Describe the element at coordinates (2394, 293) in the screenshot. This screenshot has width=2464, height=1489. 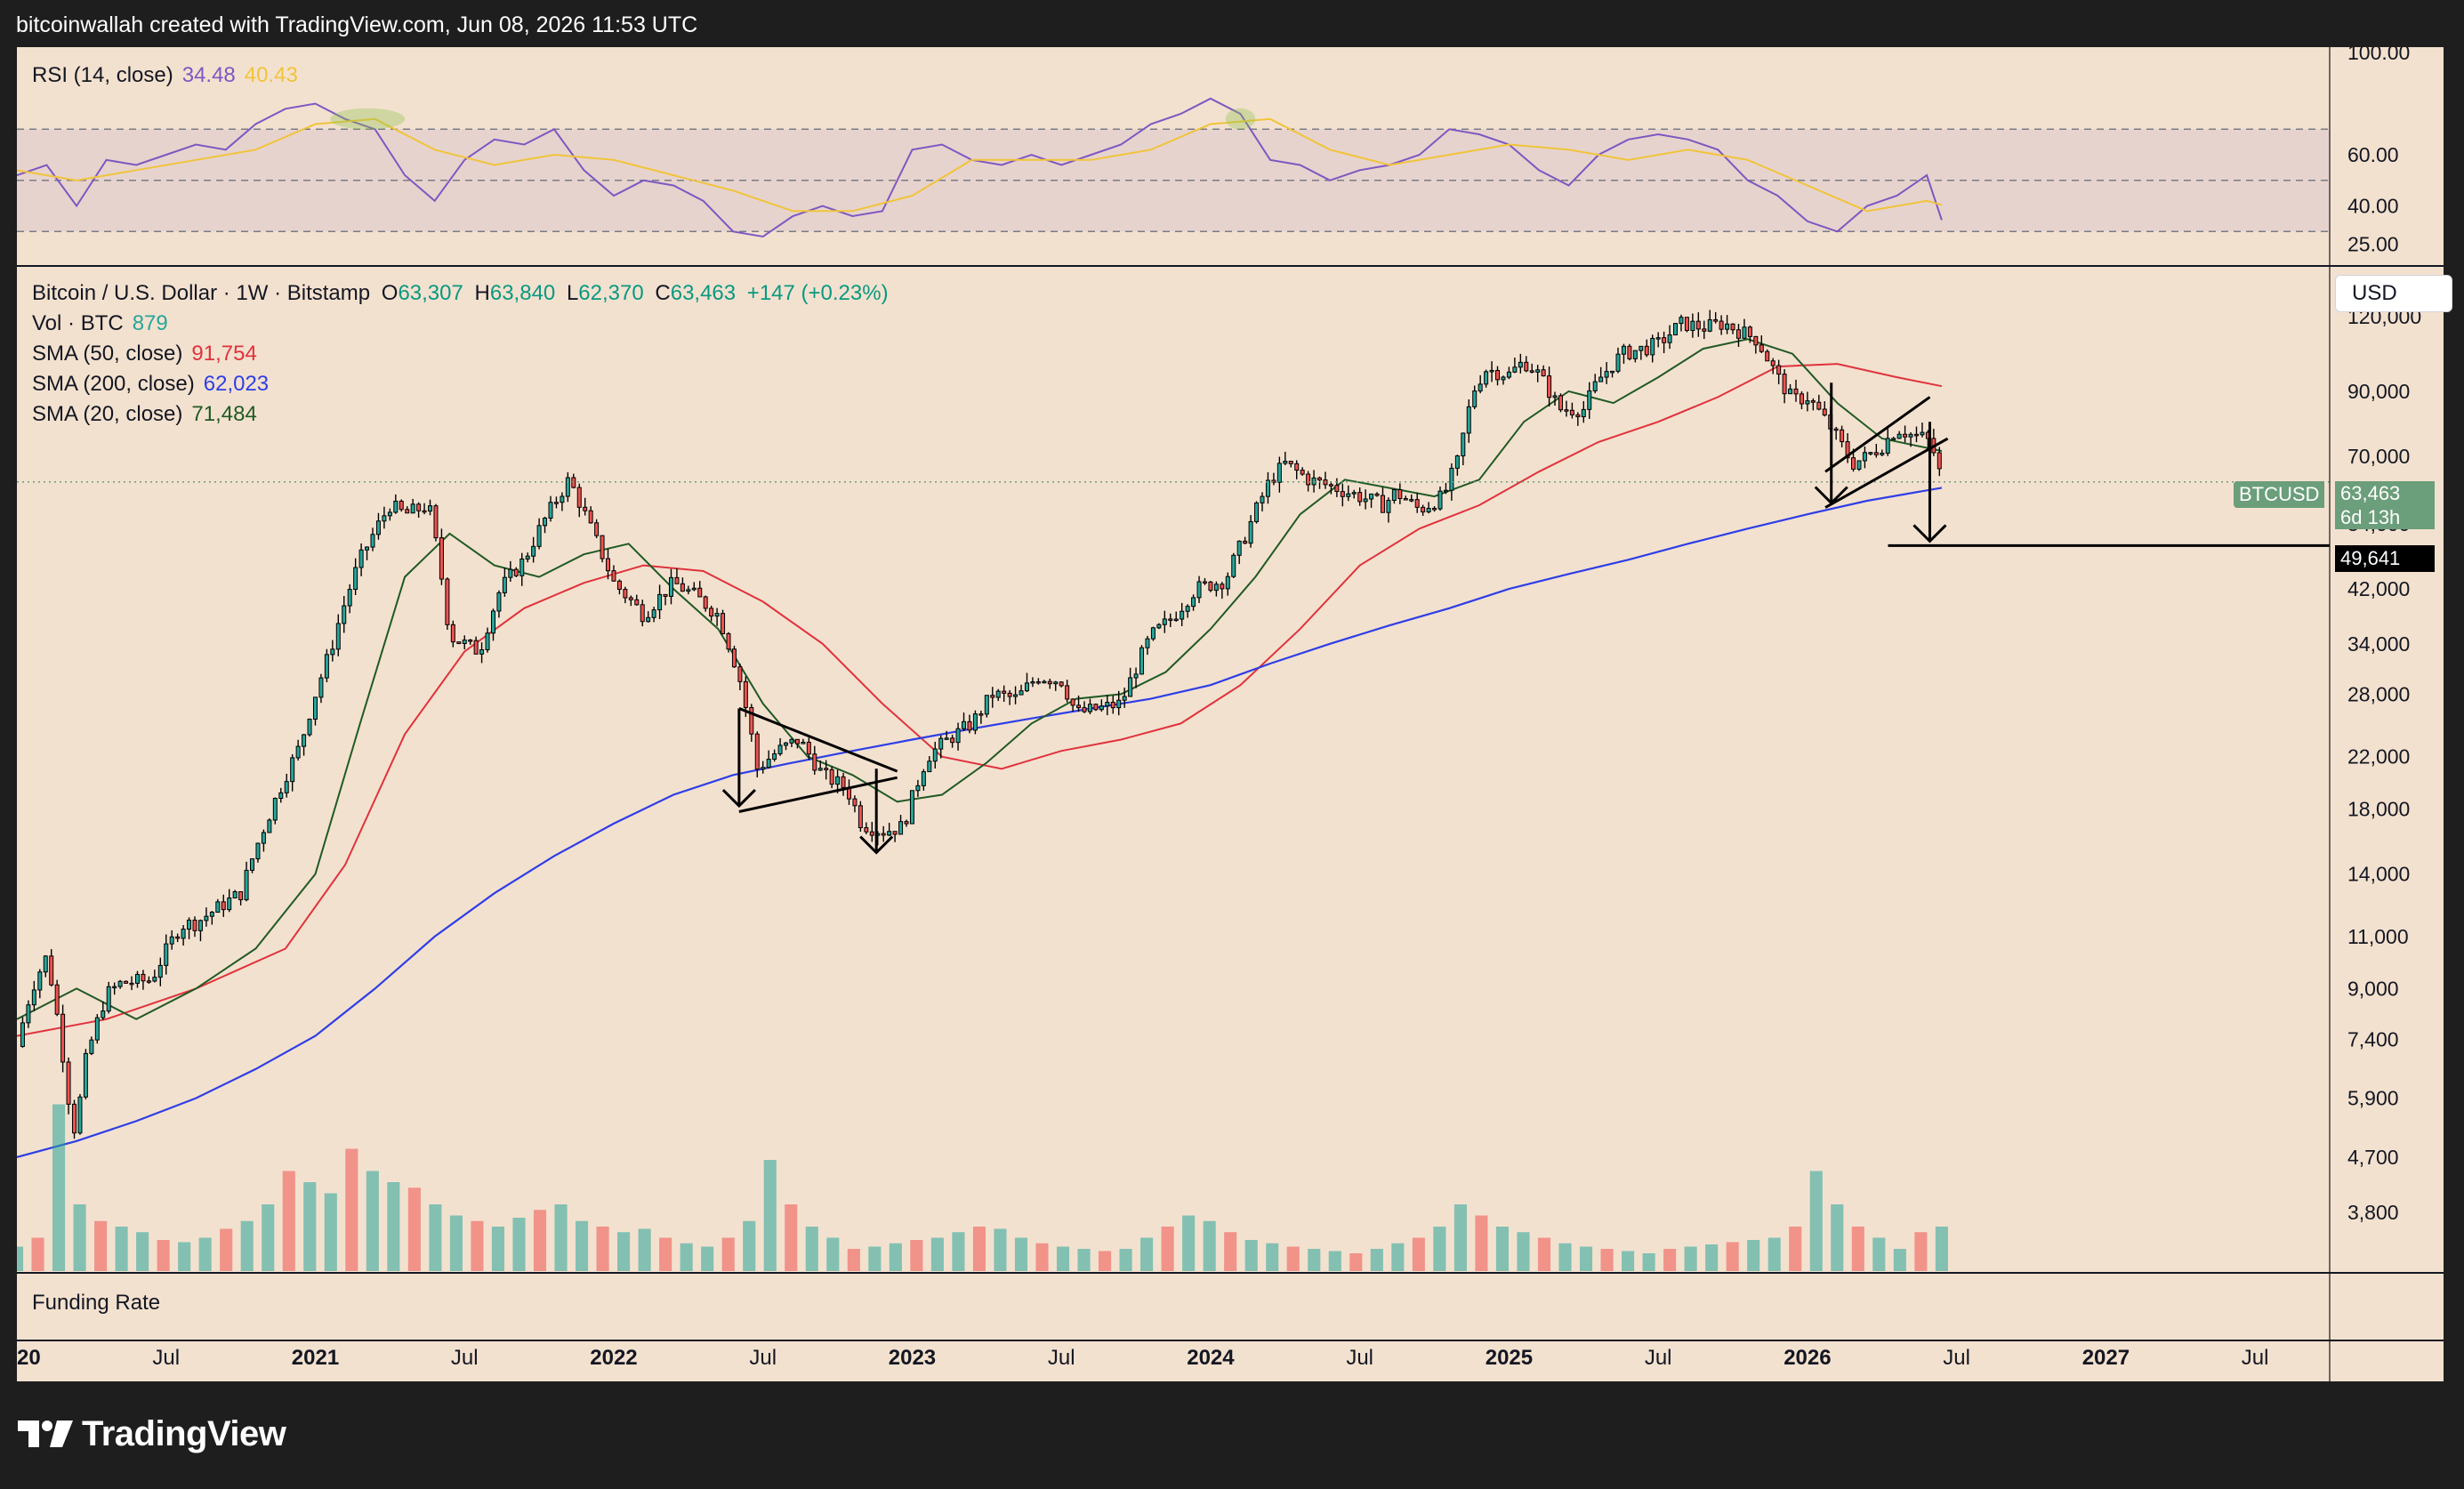
I see `currency-button: USD` at that location.